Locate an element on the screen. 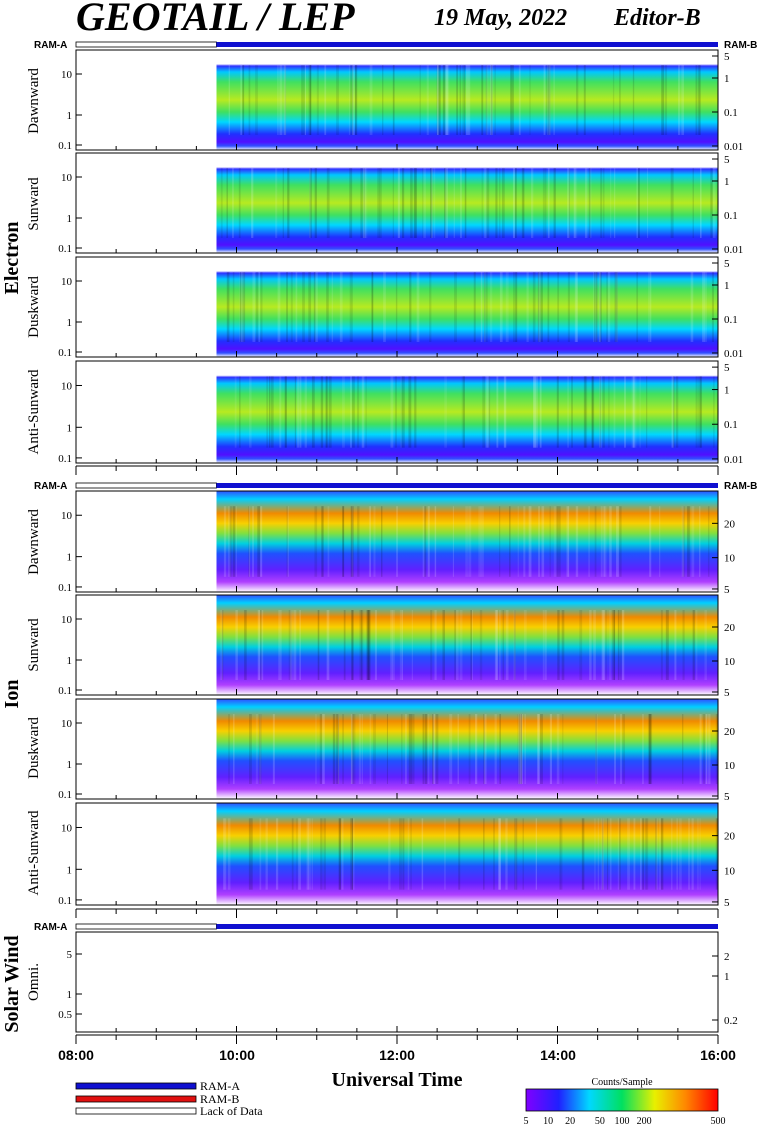  right-tick-label: 0.1 is located at coordinates (731, 216).